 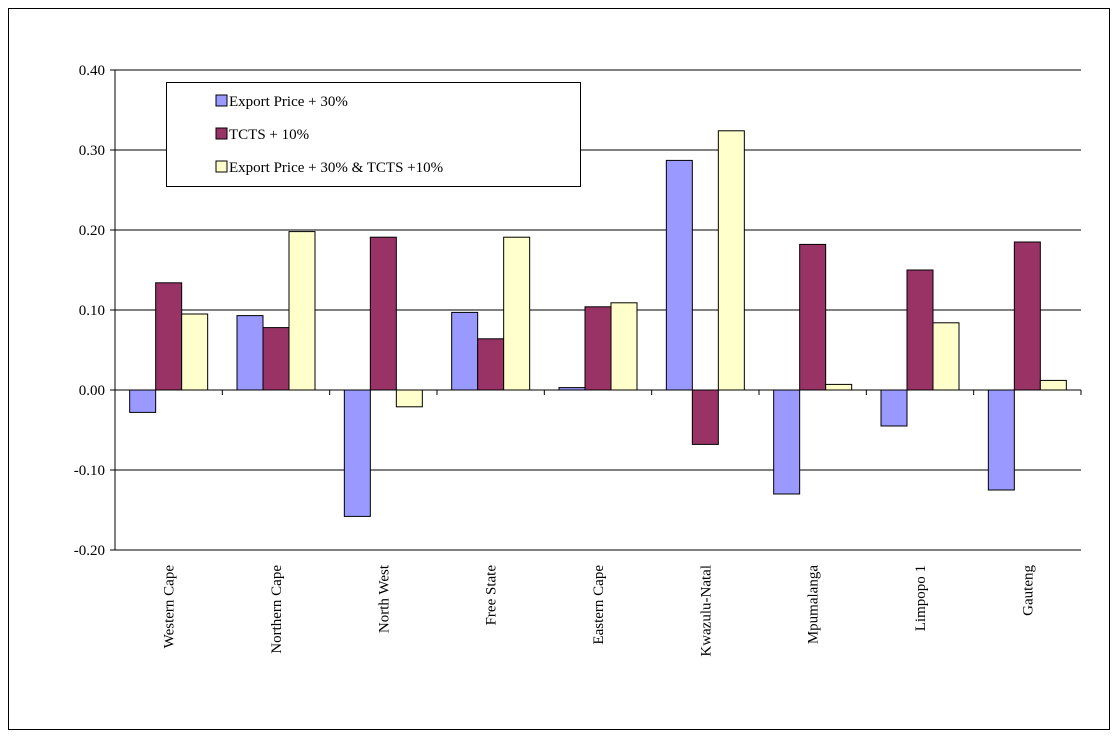 What do you see at coordinates (277, 609) in the screenshot?
I see `x-tick-label: Northern Cape` at bounding box center [277, 609].